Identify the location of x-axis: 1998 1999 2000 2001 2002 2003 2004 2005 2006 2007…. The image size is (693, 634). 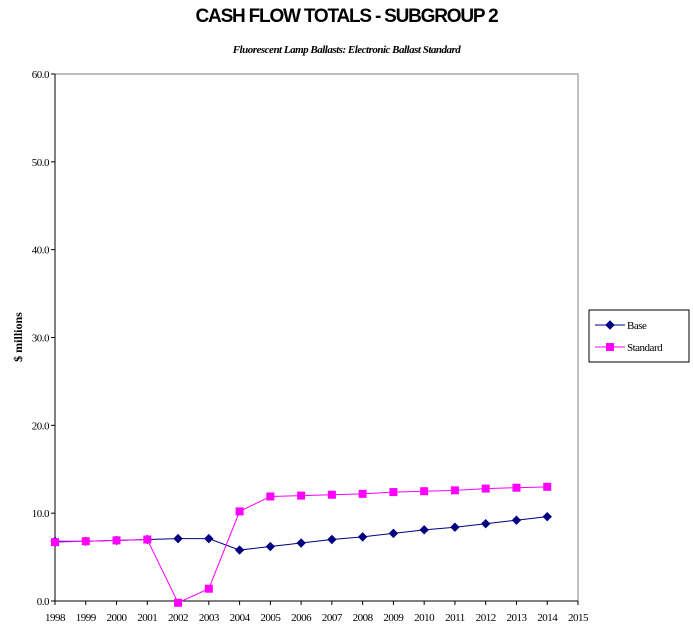
(317, 612).